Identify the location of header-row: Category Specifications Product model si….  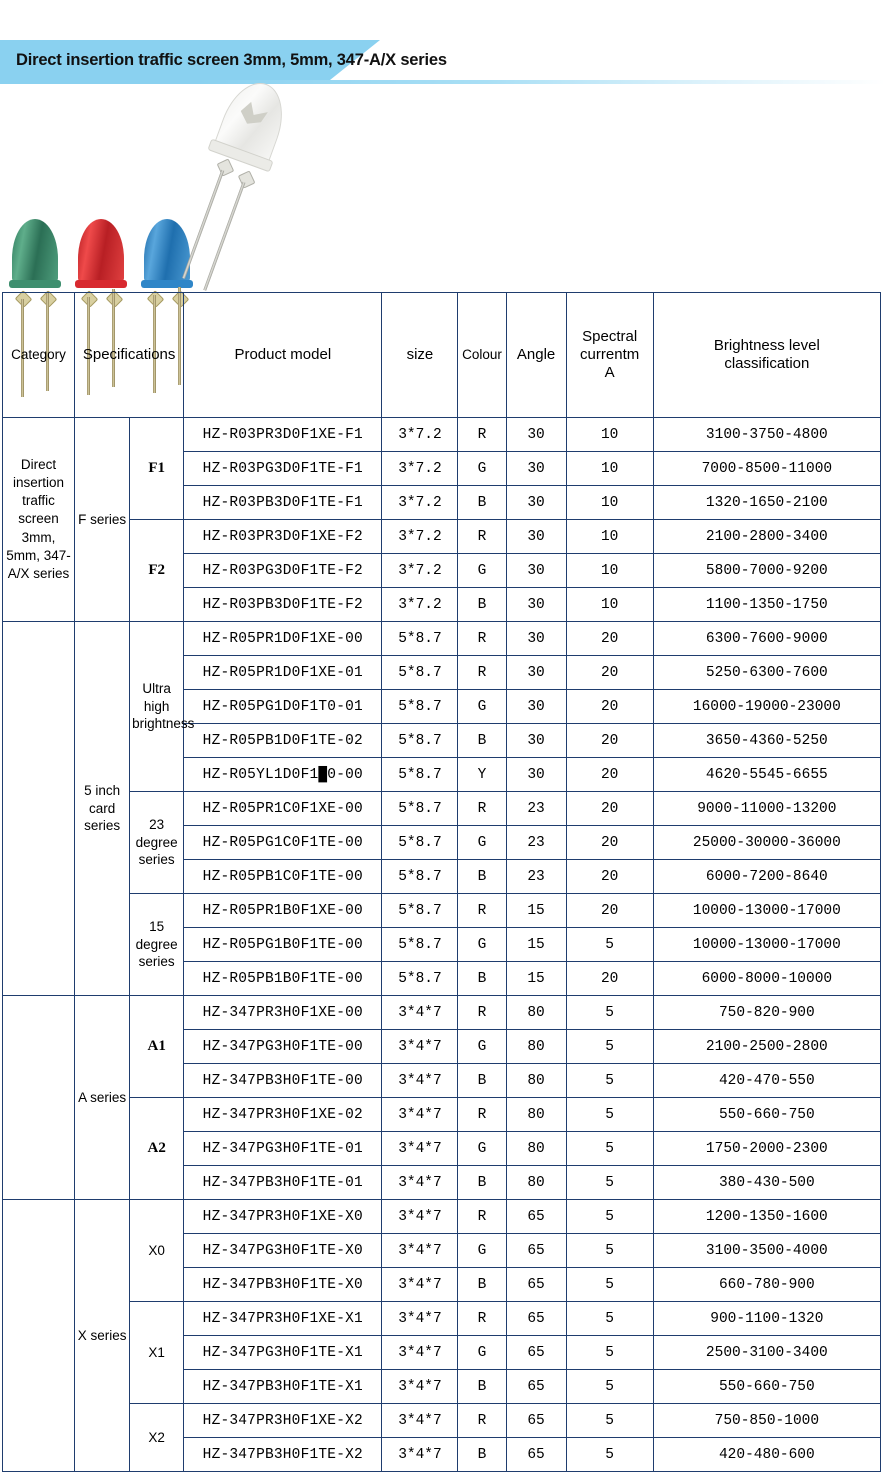
(441, 355).